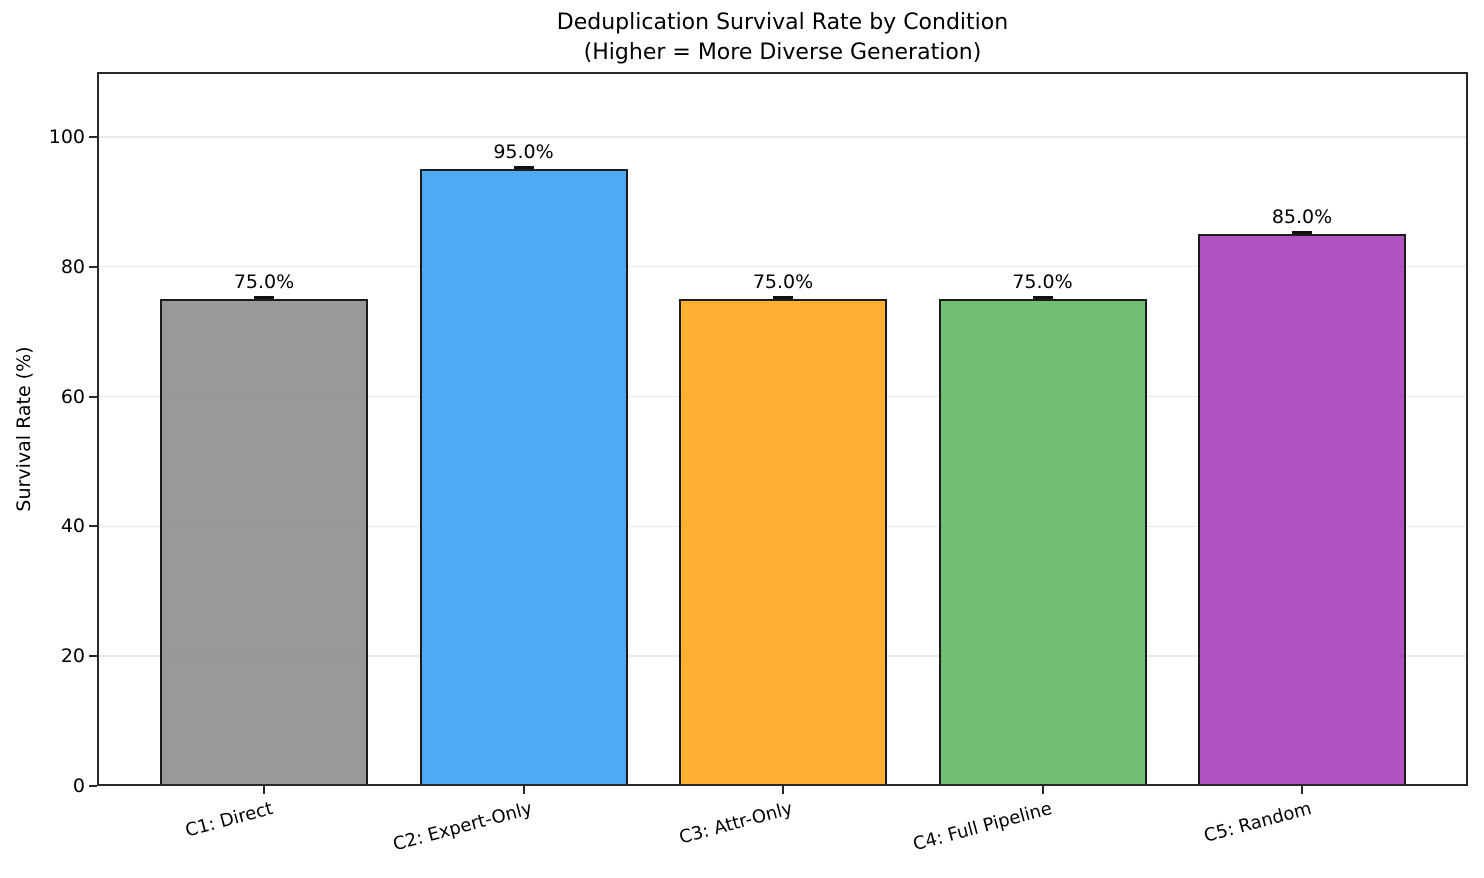 The height and width of the screenshot is (878, 1484). What do you see at coordinates (72, 526) in the screenshot?
I see `y-tick-label: 40` at bounding box center [72, 526].